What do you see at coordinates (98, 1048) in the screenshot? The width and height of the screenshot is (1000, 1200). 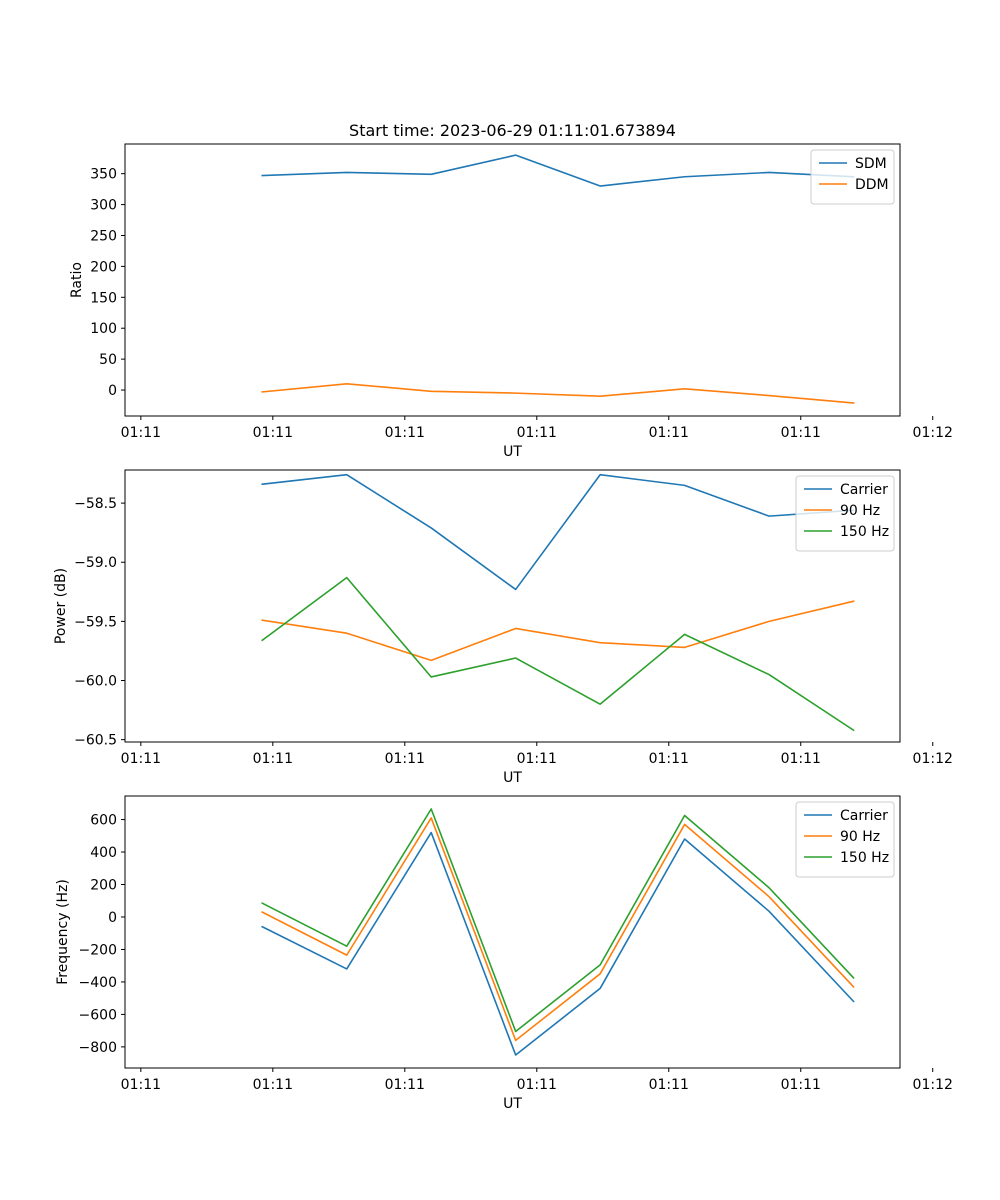 I see `y-tick-label: −800` at bounding box center [98, 1048].